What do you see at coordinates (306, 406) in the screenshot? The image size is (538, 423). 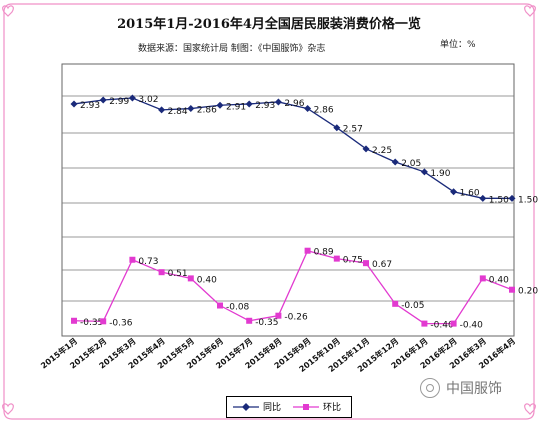 I see `legend-swatch-square` at bounding box center [306, 406].